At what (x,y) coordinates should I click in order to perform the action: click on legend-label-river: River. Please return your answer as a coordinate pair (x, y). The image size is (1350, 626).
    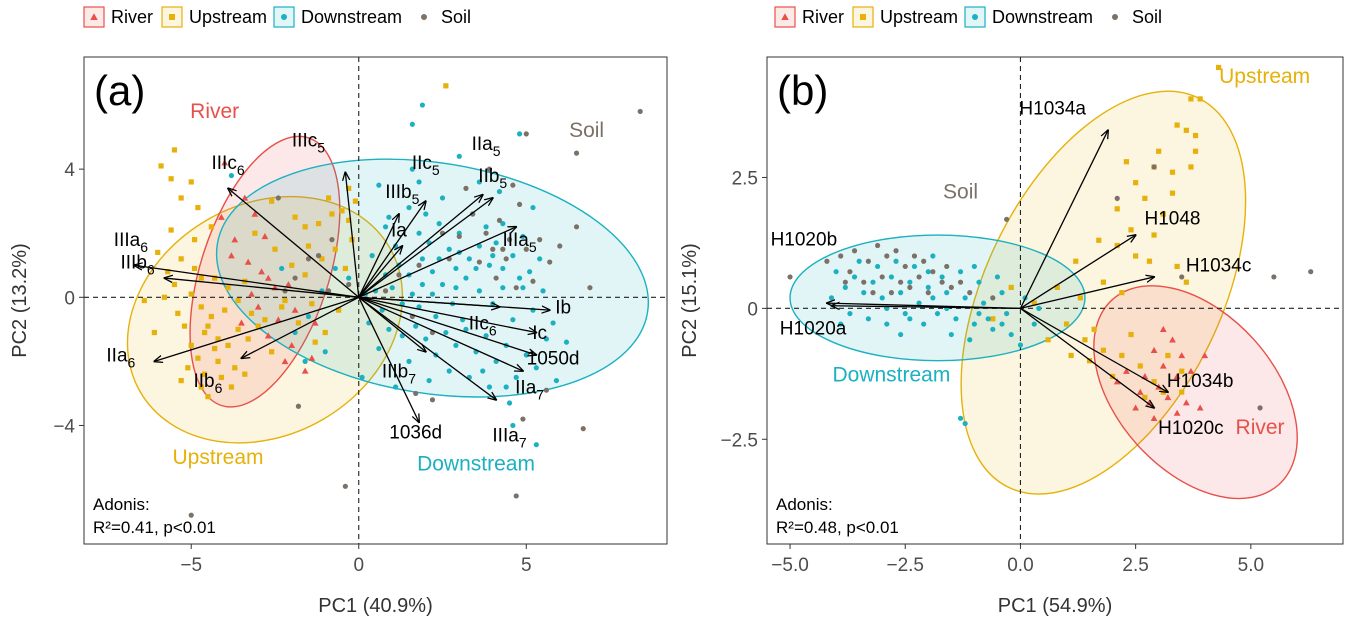
    Looking at the image, I should click on (132, 17).